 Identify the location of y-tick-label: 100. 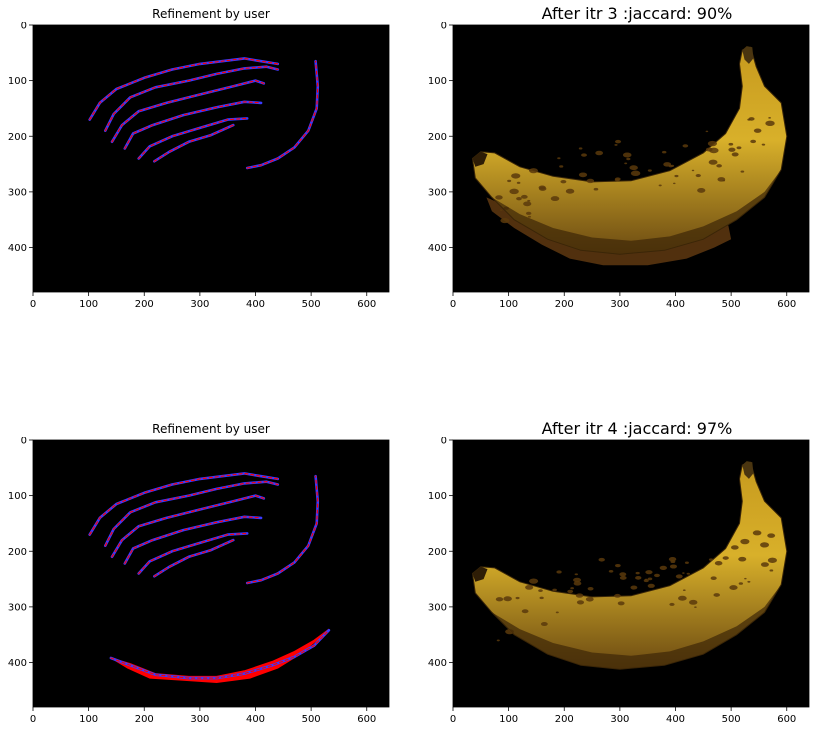
(17, 496).